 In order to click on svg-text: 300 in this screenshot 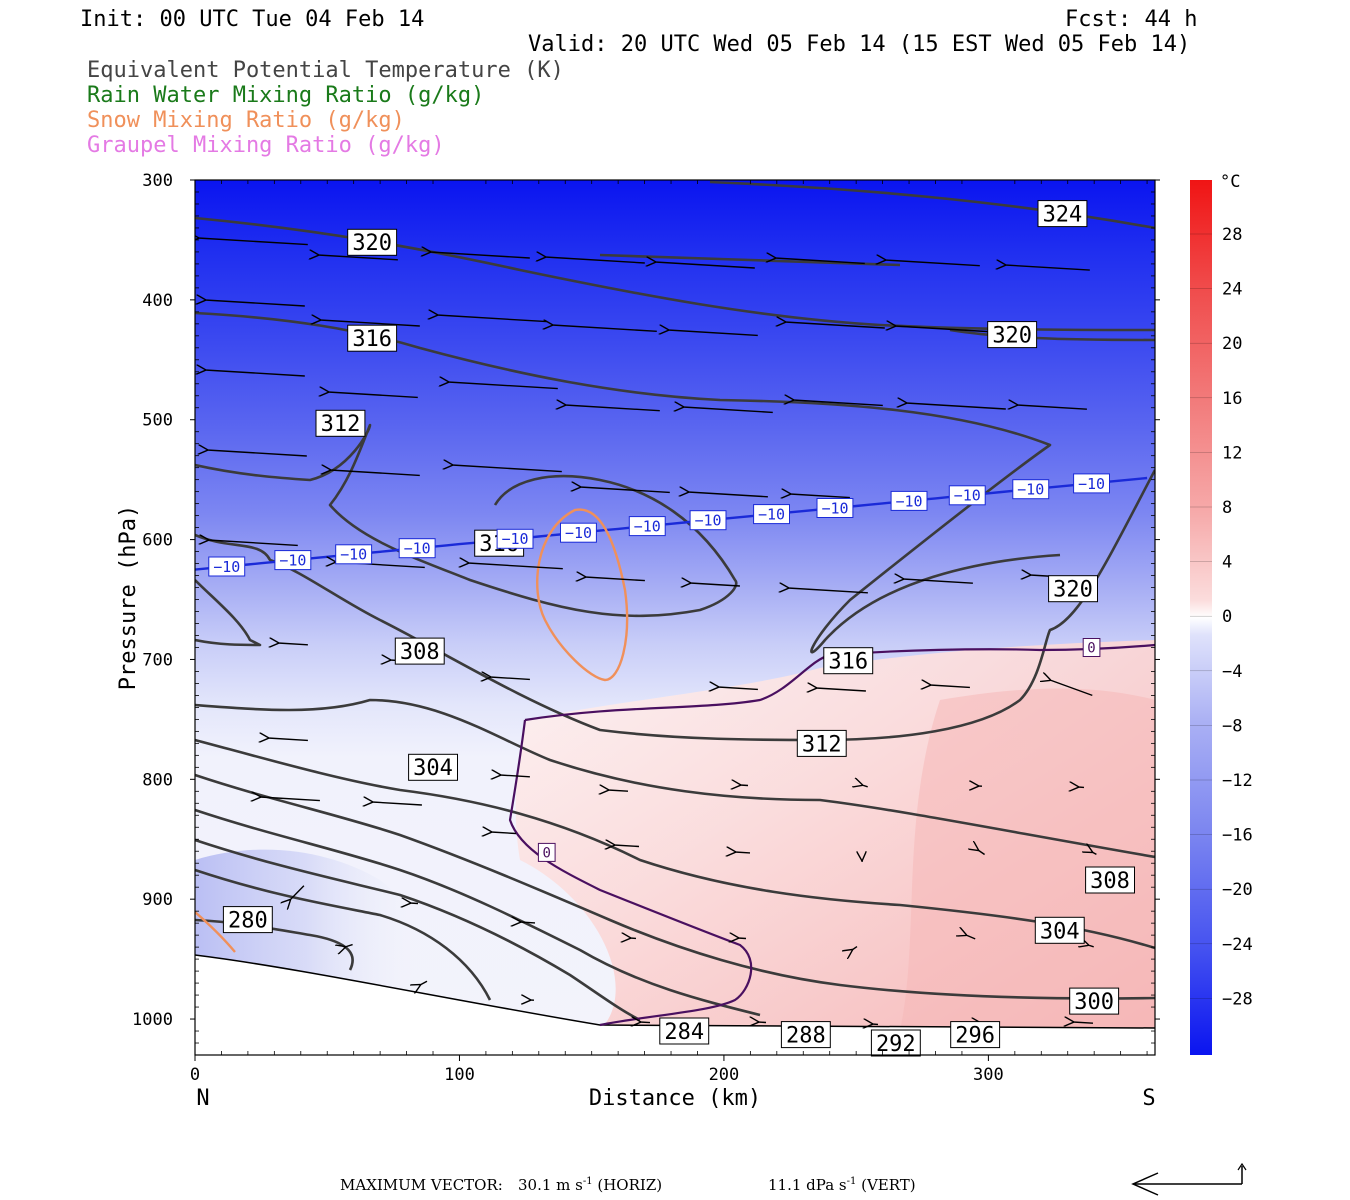, I will do `click(1094, 1002)`.